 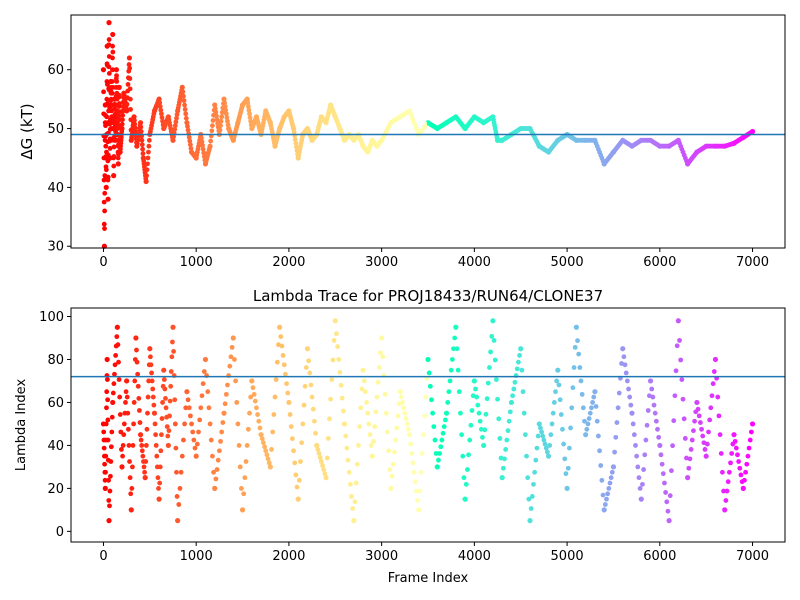 I want to click on x-tick-label: 1000, so click(x=196, y=262).